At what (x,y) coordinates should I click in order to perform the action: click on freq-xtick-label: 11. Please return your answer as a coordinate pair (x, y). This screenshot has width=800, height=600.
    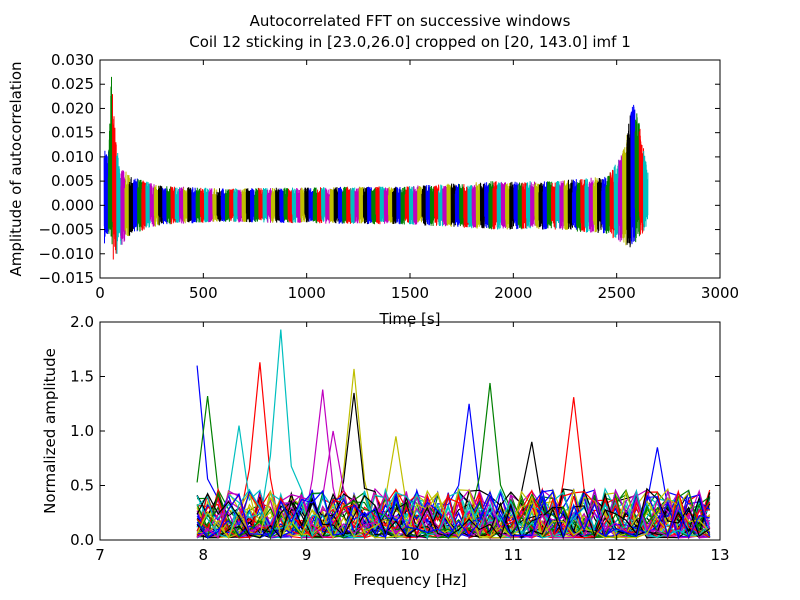
    Looking at the image, I should click on (513, 555).